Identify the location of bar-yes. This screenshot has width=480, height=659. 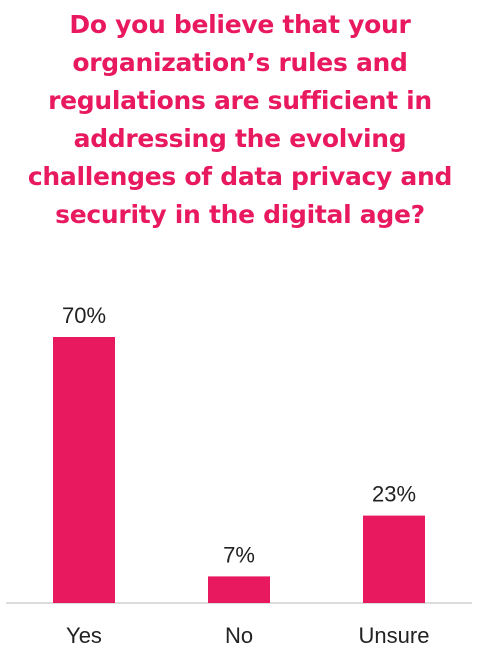
(84, 470).